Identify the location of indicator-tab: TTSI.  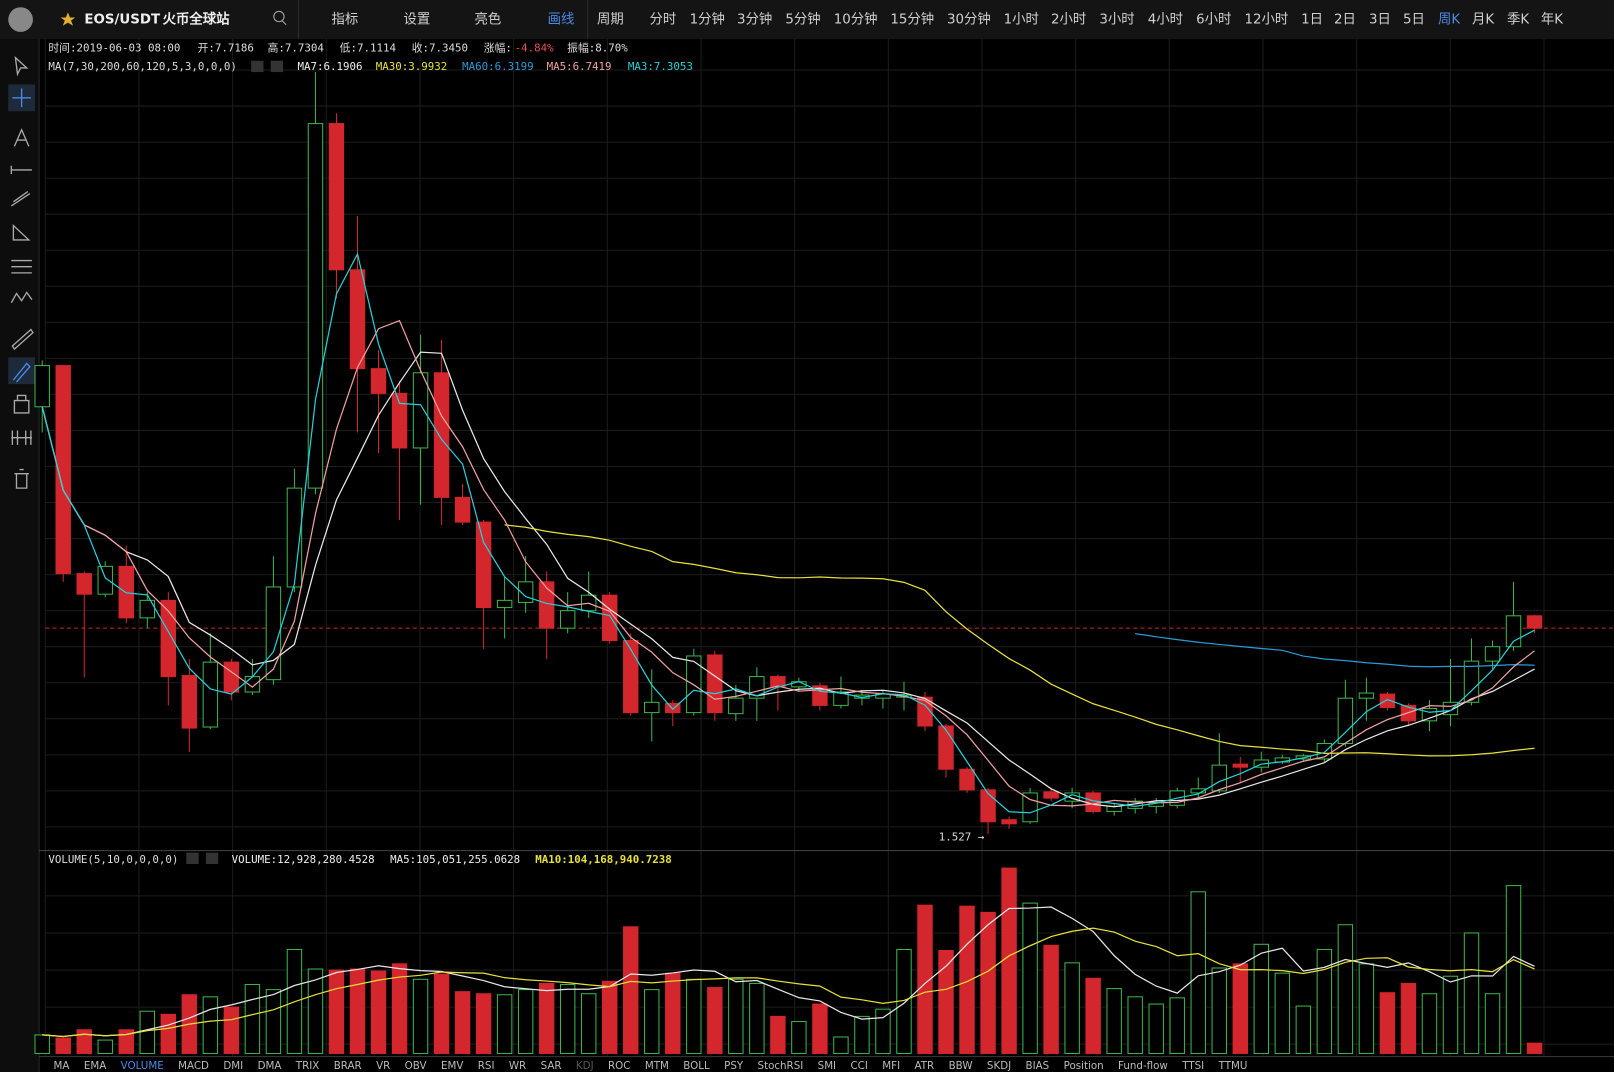
(1192, 1066).